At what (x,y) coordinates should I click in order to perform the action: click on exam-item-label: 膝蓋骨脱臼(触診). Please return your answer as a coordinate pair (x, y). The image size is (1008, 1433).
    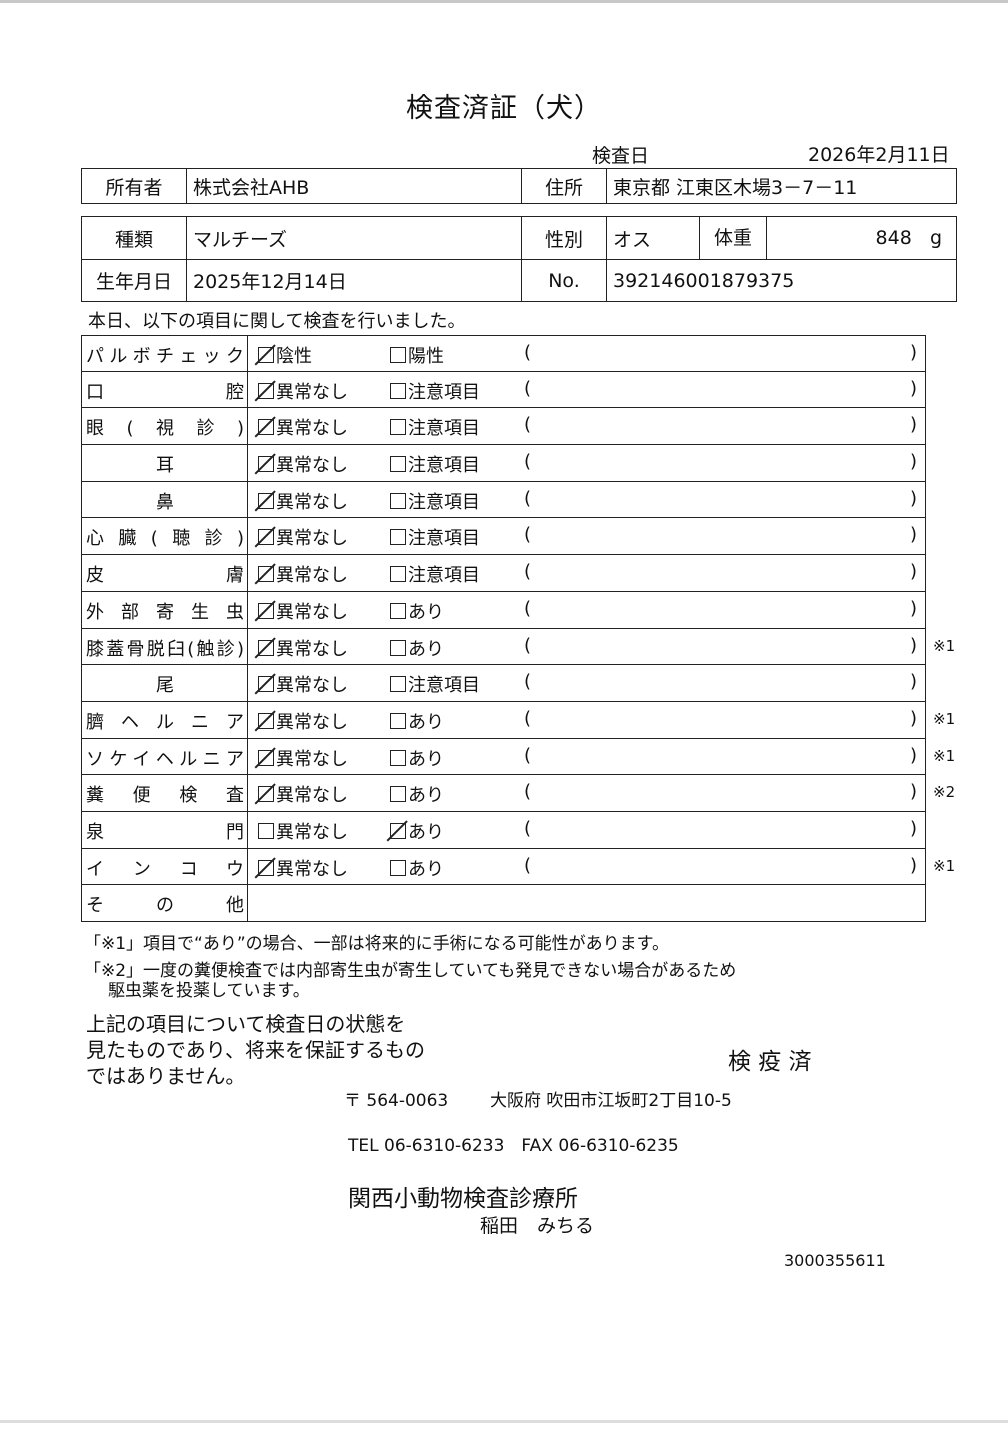
    Looking at the image, I should click on (165, 649).